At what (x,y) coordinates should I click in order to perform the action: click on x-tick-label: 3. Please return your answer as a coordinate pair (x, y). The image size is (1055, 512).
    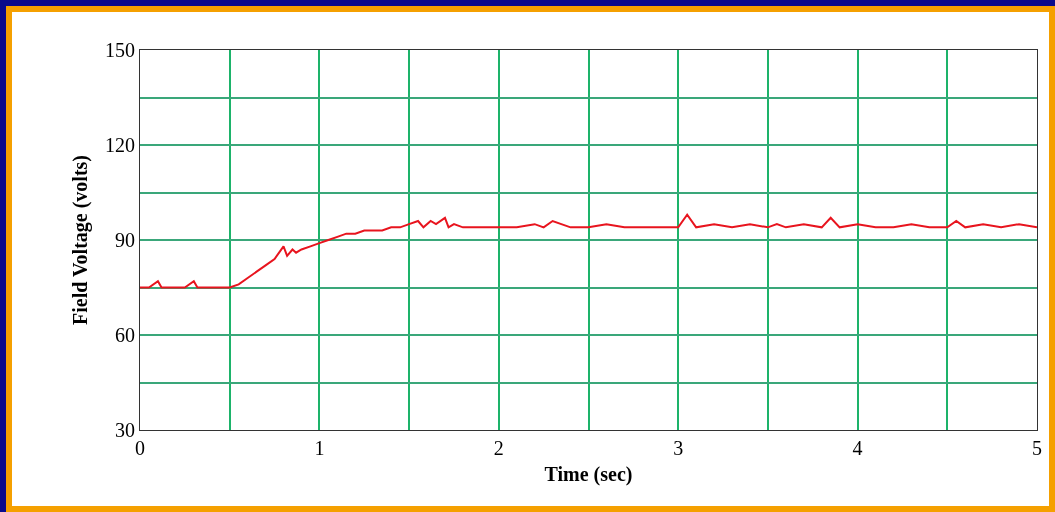
    Looking at the image, I should click on (678, 448).